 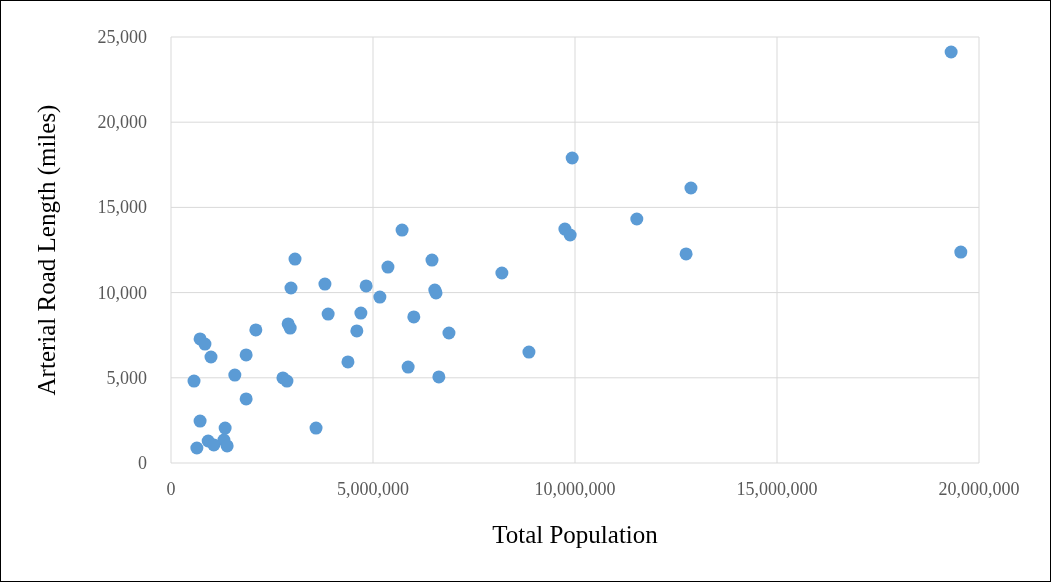 I want to click on y-tick-label: 5,000, so click(x=126, y=377).